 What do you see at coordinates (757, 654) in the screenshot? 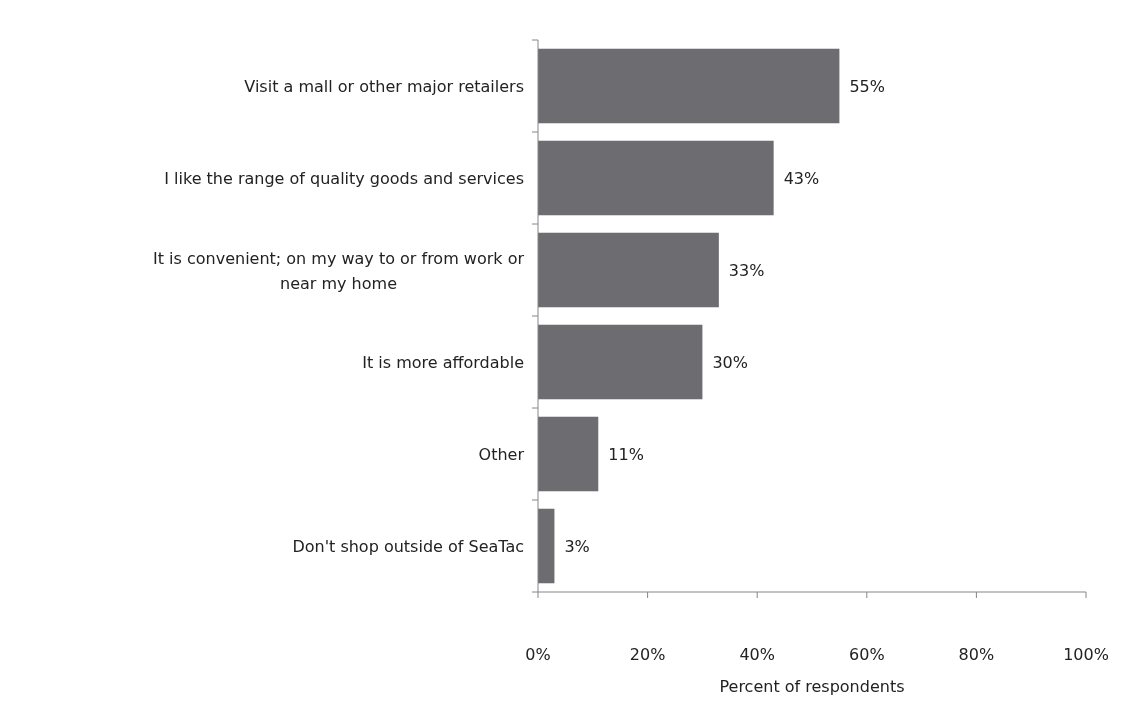
I see `x-tick-label: 40%` at bounding box center [757, 654].